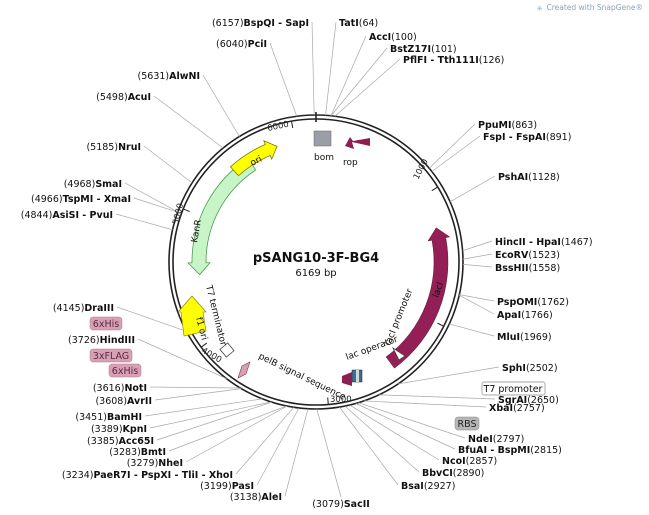 This screenshot has height=515, width=649. What do you see at coordinates (513, 177) in the screenshot?
I see `site-pshai-name: PshAI` at bounding box center [513, 177].